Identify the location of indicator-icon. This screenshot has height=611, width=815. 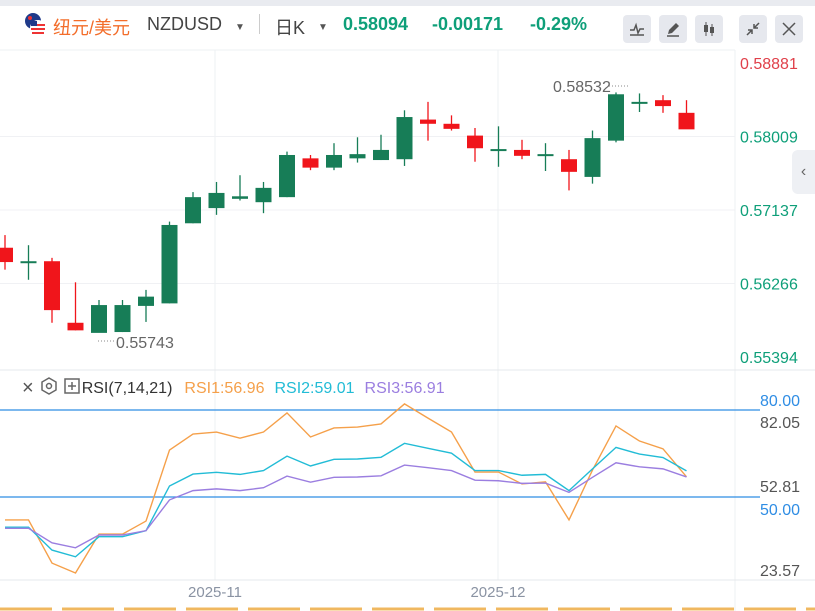
(637, 29).